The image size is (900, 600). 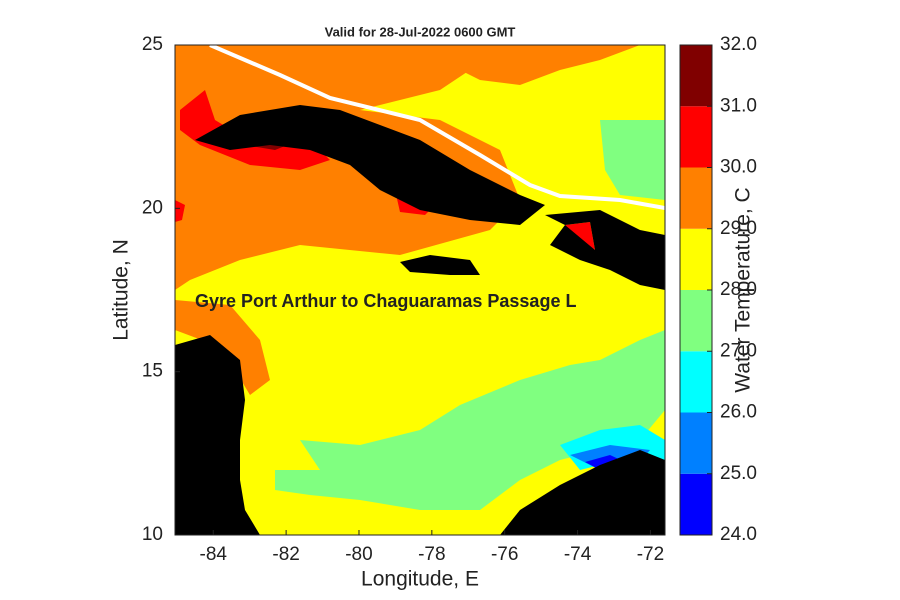 What do you see at coordinates (738, 412) in the screenshot?
I see `colorbar-tick-label: 26.0` at bounding box center [738, 412].